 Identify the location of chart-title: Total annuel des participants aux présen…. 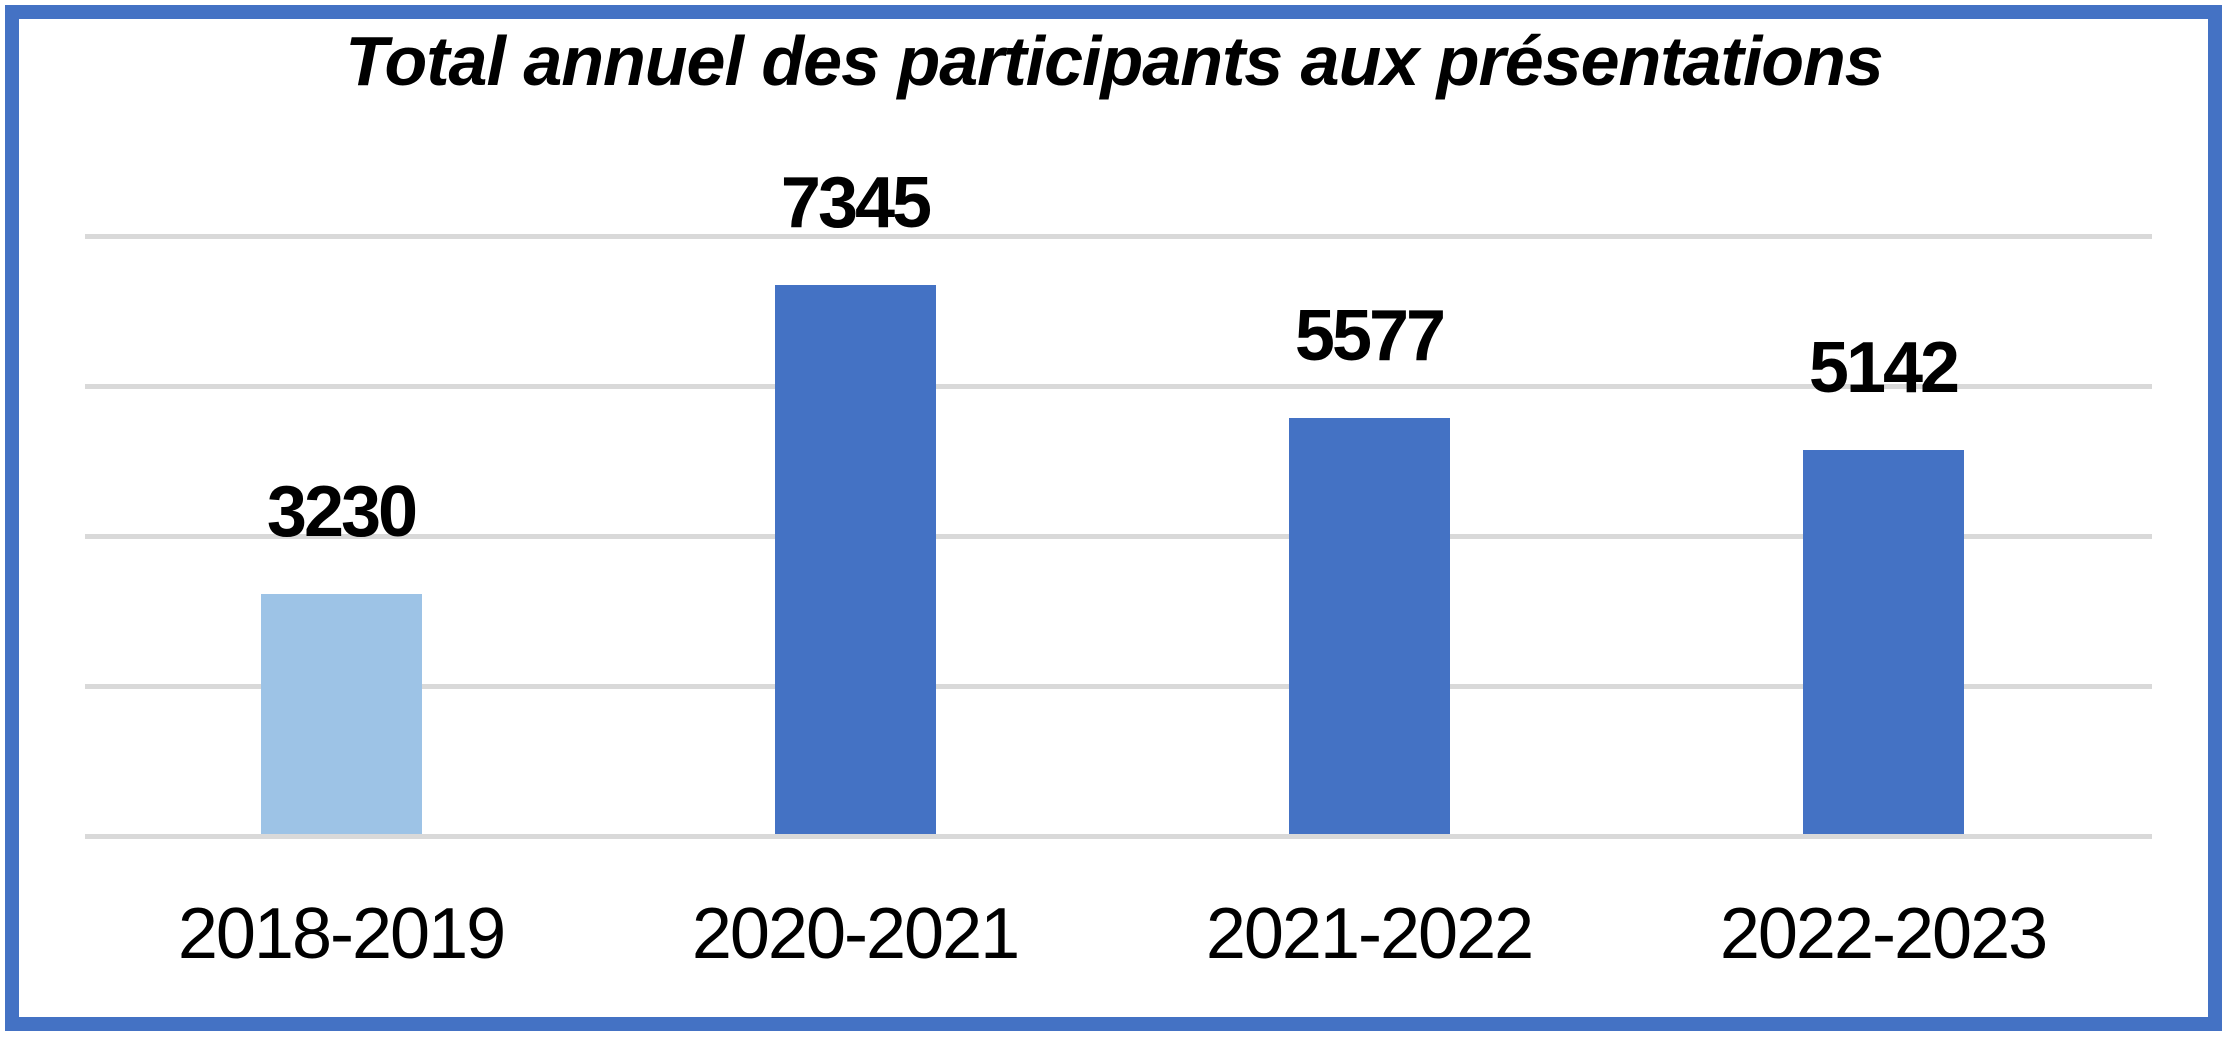
(1114, 61).